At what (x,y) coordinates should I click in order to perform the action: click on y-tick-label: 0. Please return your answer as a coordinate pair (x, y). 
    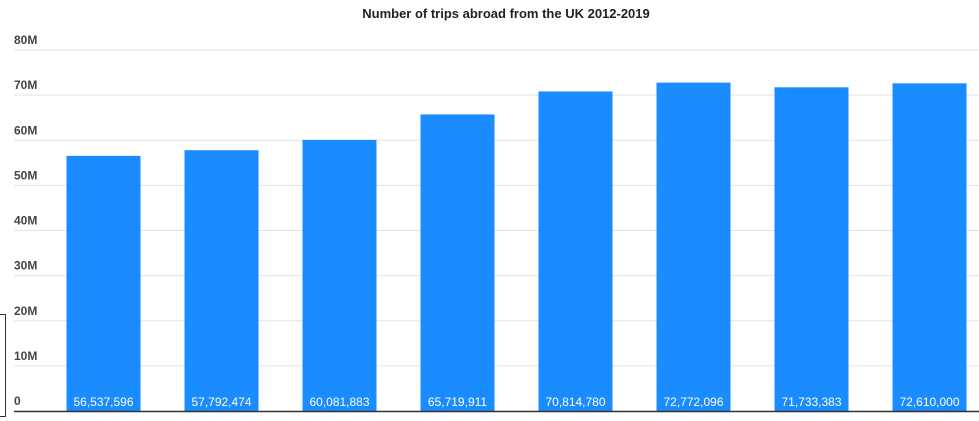
    Looking at the image, I should click on (17, 401).